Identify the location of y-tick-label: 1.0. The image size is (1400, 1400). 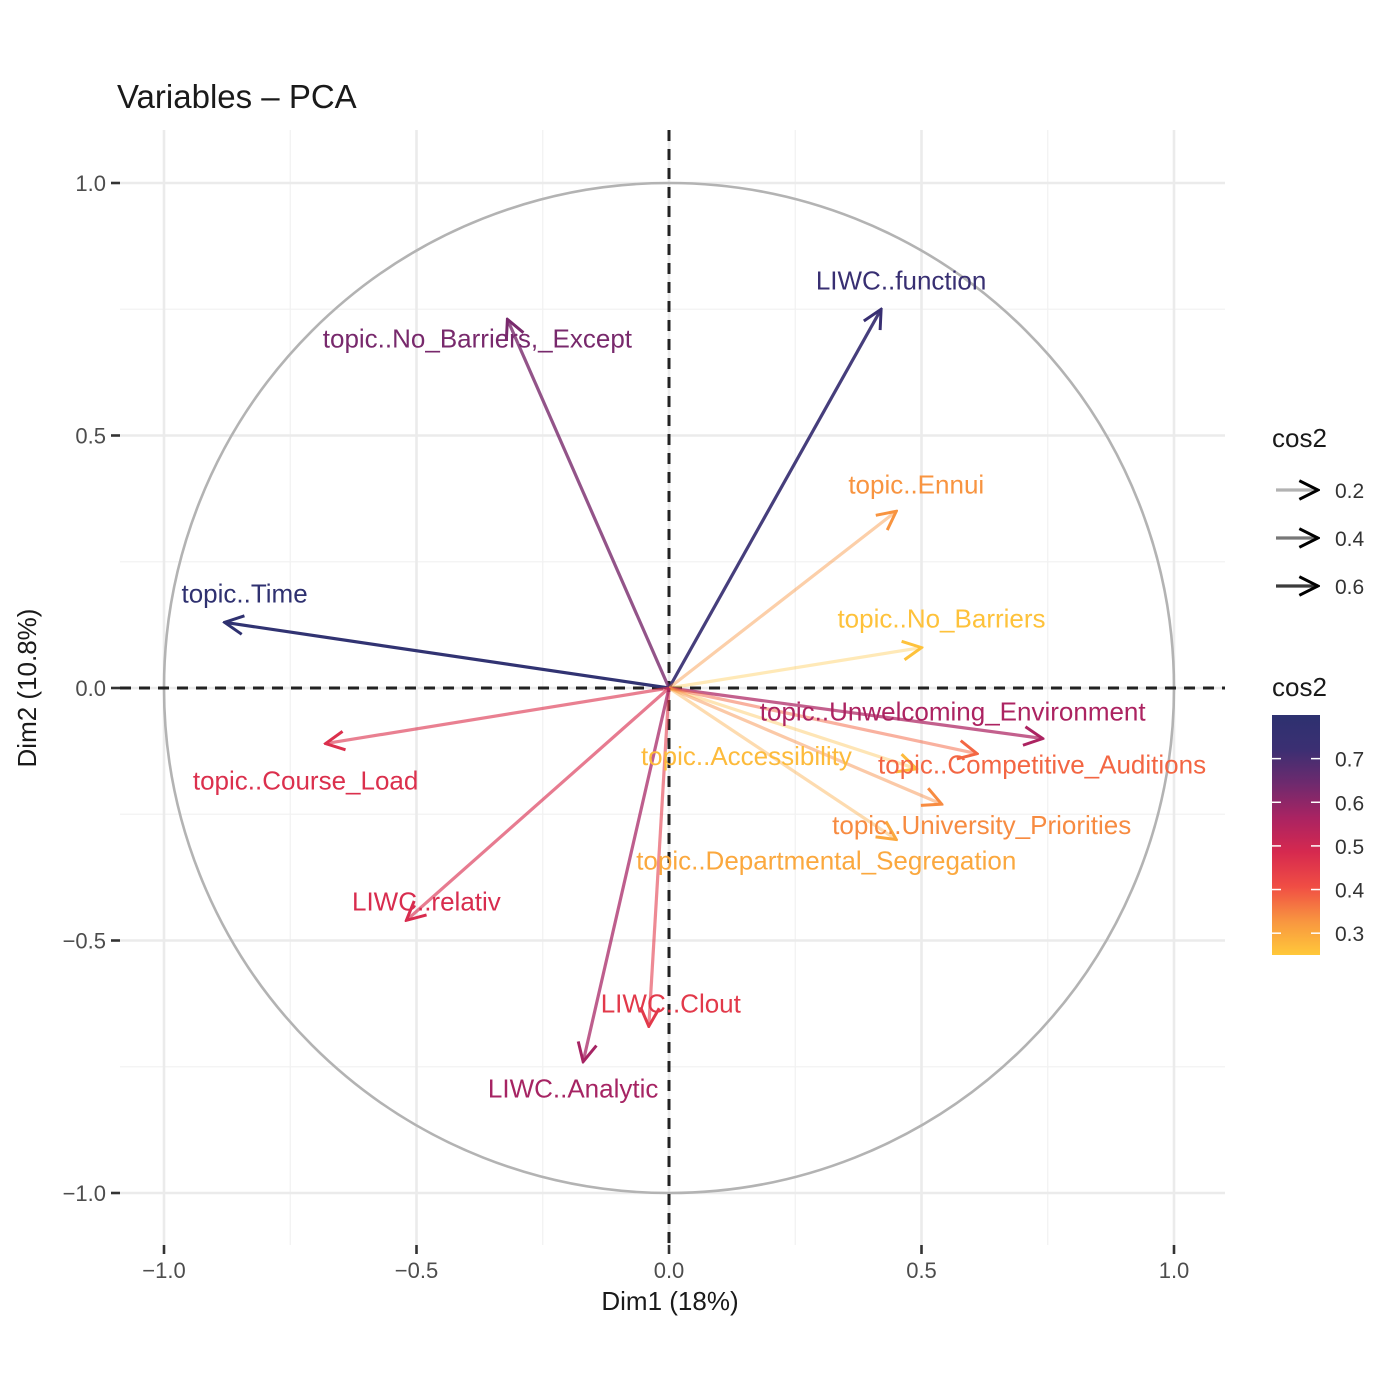
(90, 183).